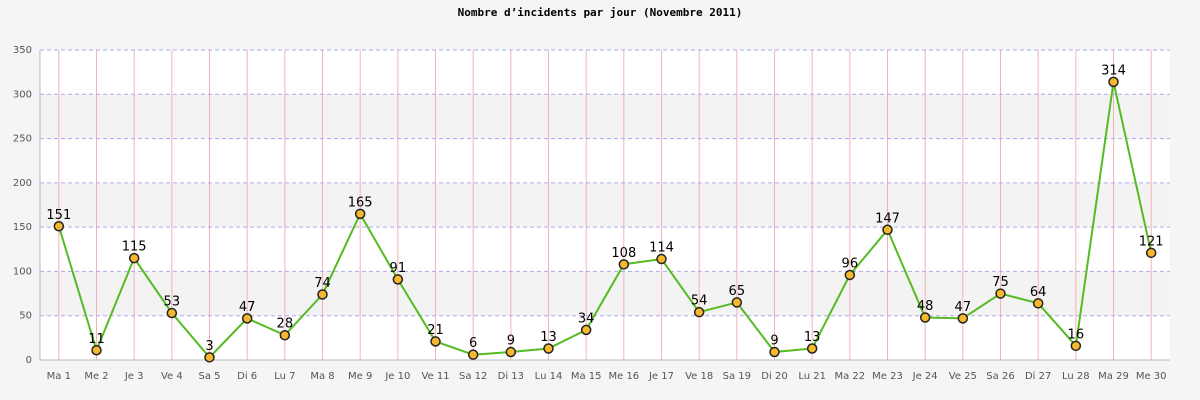  Describe the element at coordinates (1151, 376) in the screenshot. I see `x-tick-label: Me 30` at that location.